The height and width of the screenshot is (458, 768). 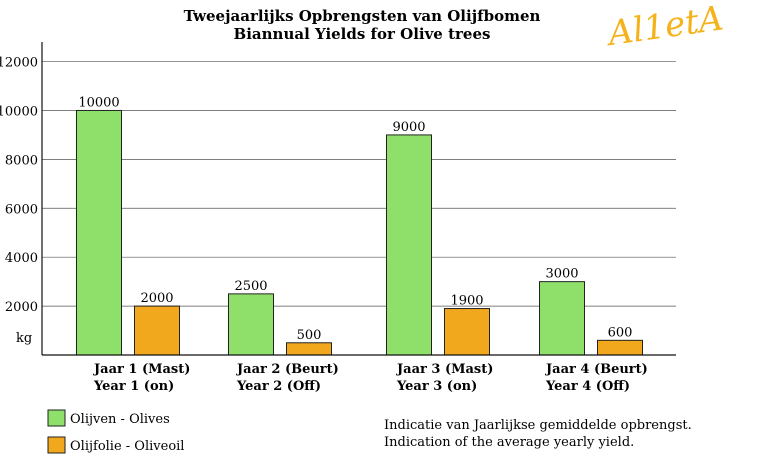 What do you see at coordinates (19, 63) in the screenshot?
I see `y-tick-label: 12000` at bounding box center [19, 63].